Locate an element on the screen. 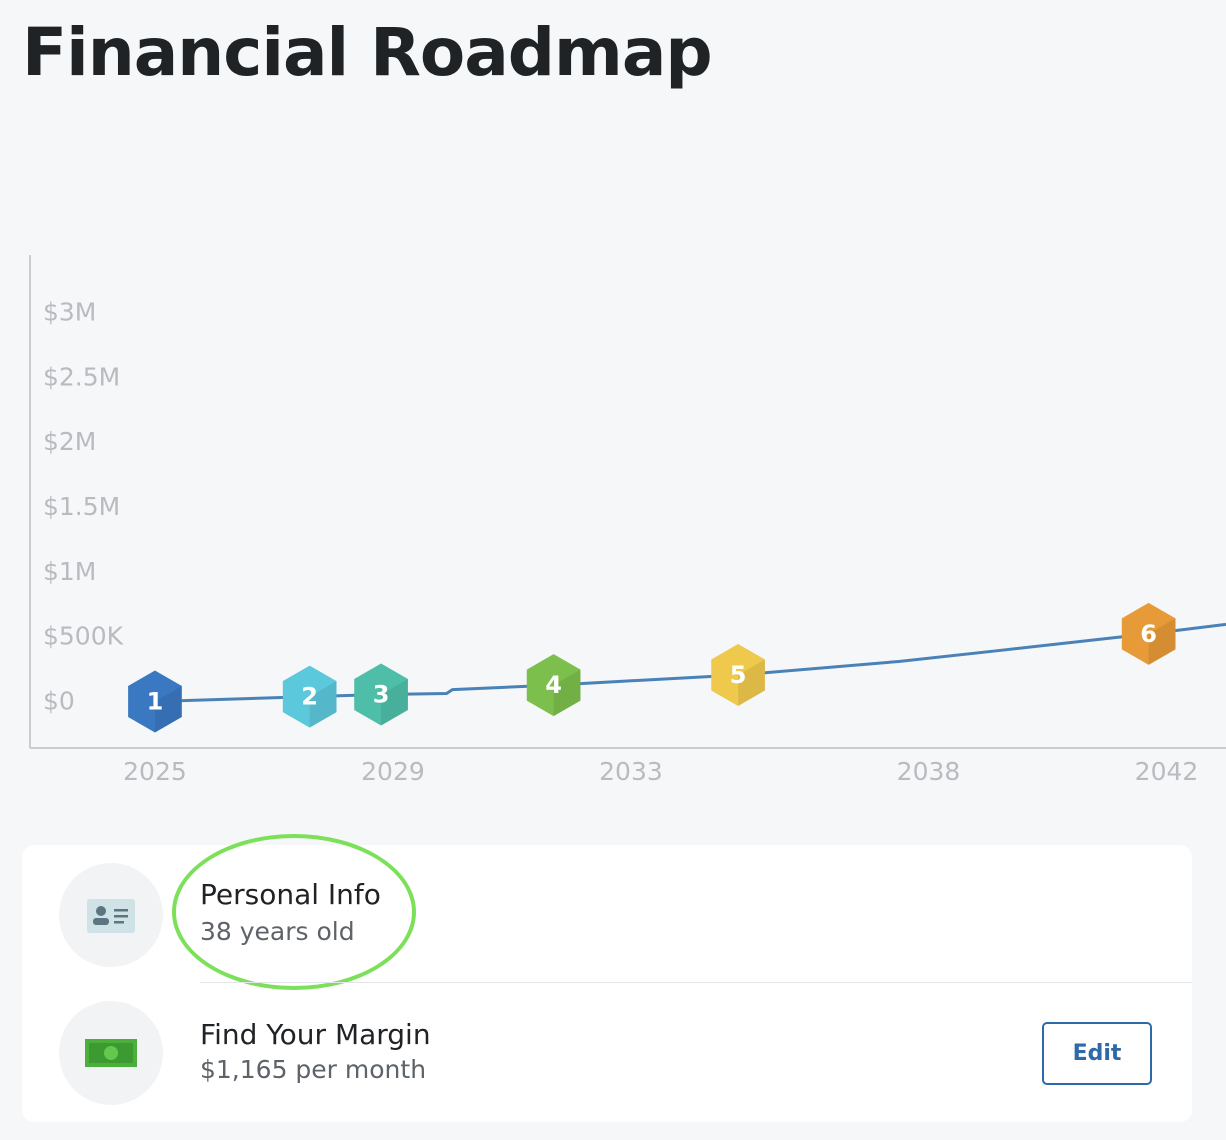 The height and width of the screenshot is (1140, 1226). id-card-graphic is located at coordinates (111, 916).